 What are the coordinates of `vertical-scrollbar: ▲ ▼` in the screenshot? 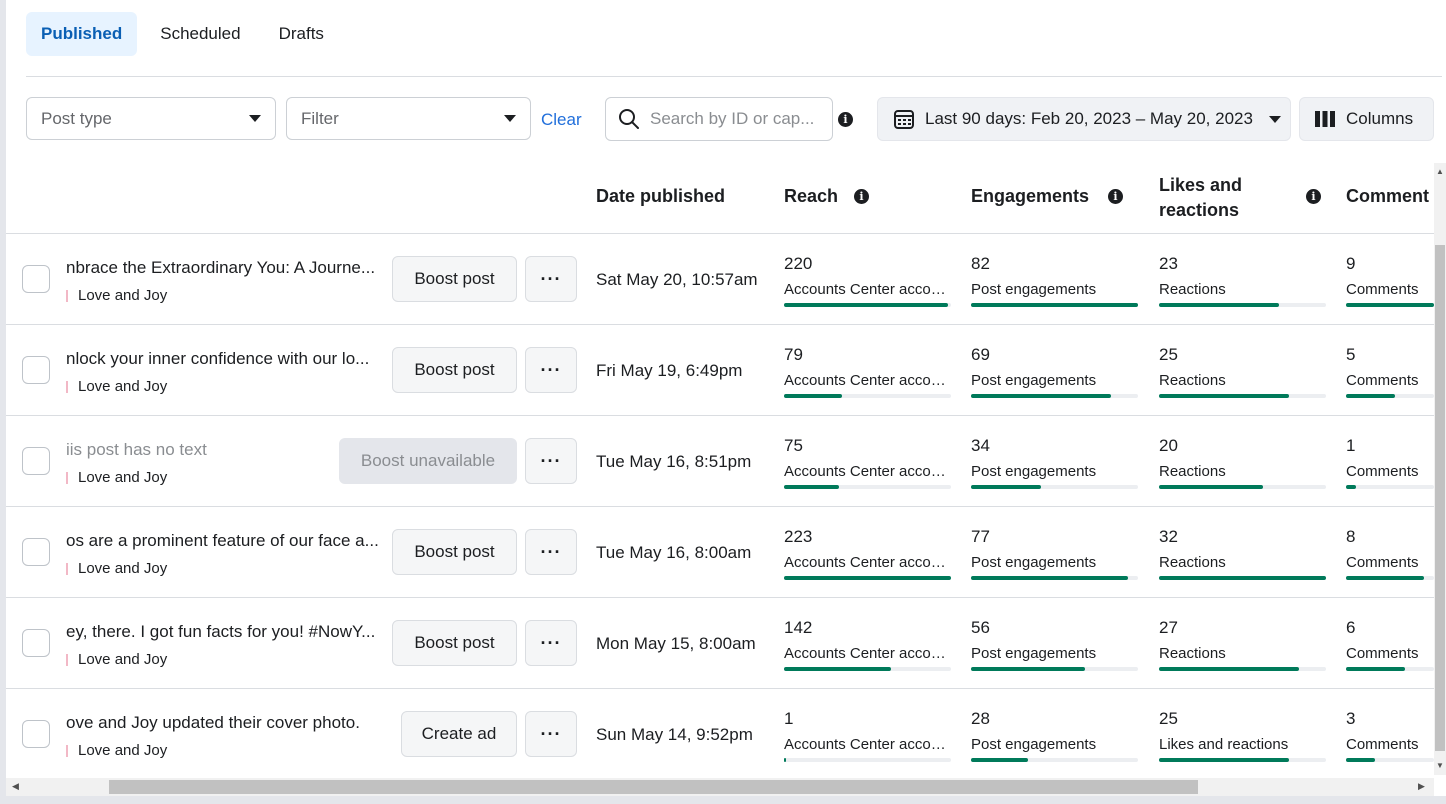 It's located at (1440, 469).